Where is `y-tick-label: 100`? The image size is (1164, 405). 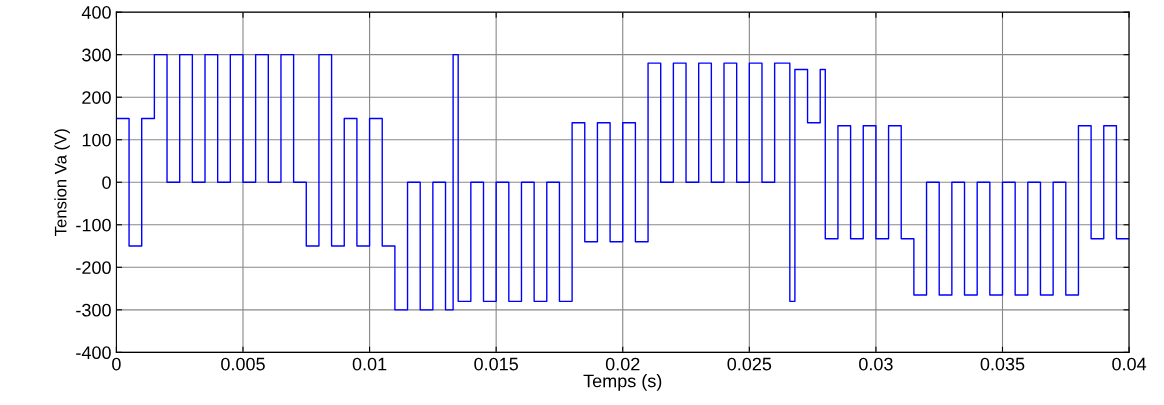
y-tick-label: 100 is located at coordinates (96, 140).